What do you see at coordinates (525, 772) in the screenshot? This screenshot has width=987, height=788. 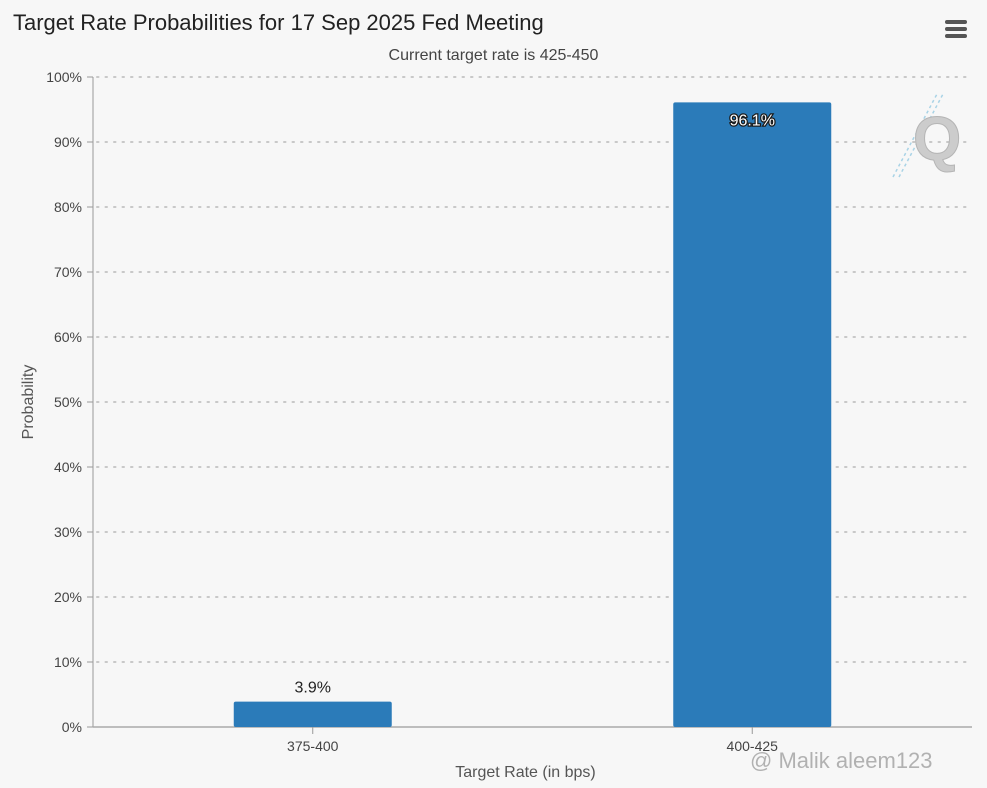 I see `x-axis-title: Target Rate (in bps)` at bounding box center [525, 772].